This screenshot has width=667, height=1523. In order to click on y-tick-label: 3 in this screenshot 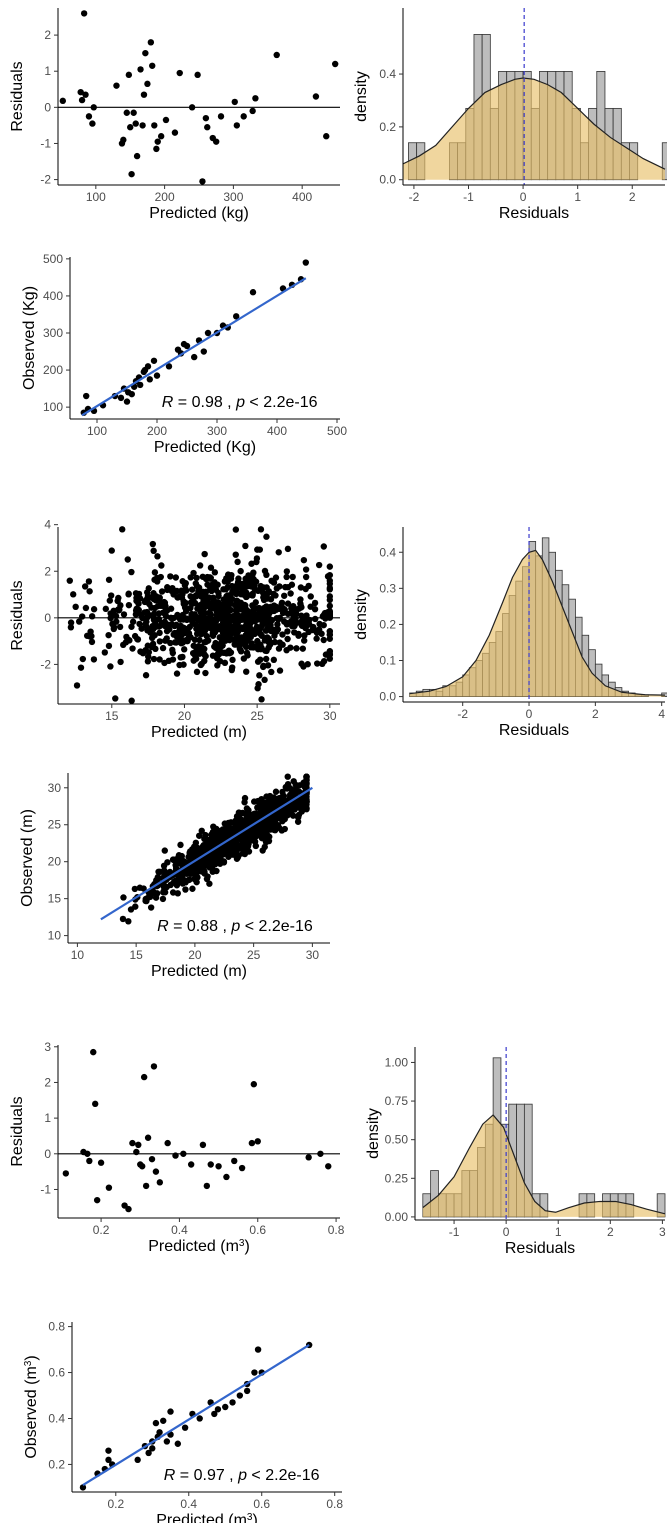, I will do `click(47, 1047)`.